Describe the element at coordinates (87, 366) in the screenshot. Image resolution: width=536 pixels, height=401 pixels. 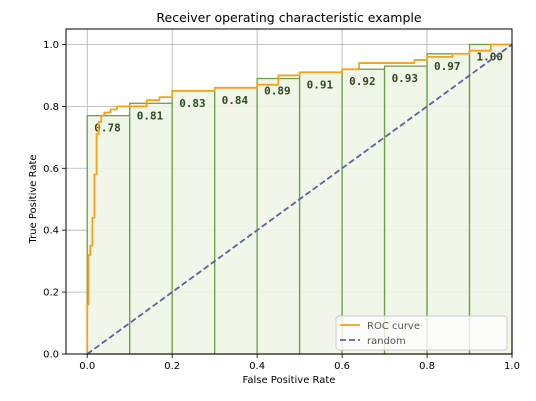
I see `x-tick-label: 0.0` at that location.